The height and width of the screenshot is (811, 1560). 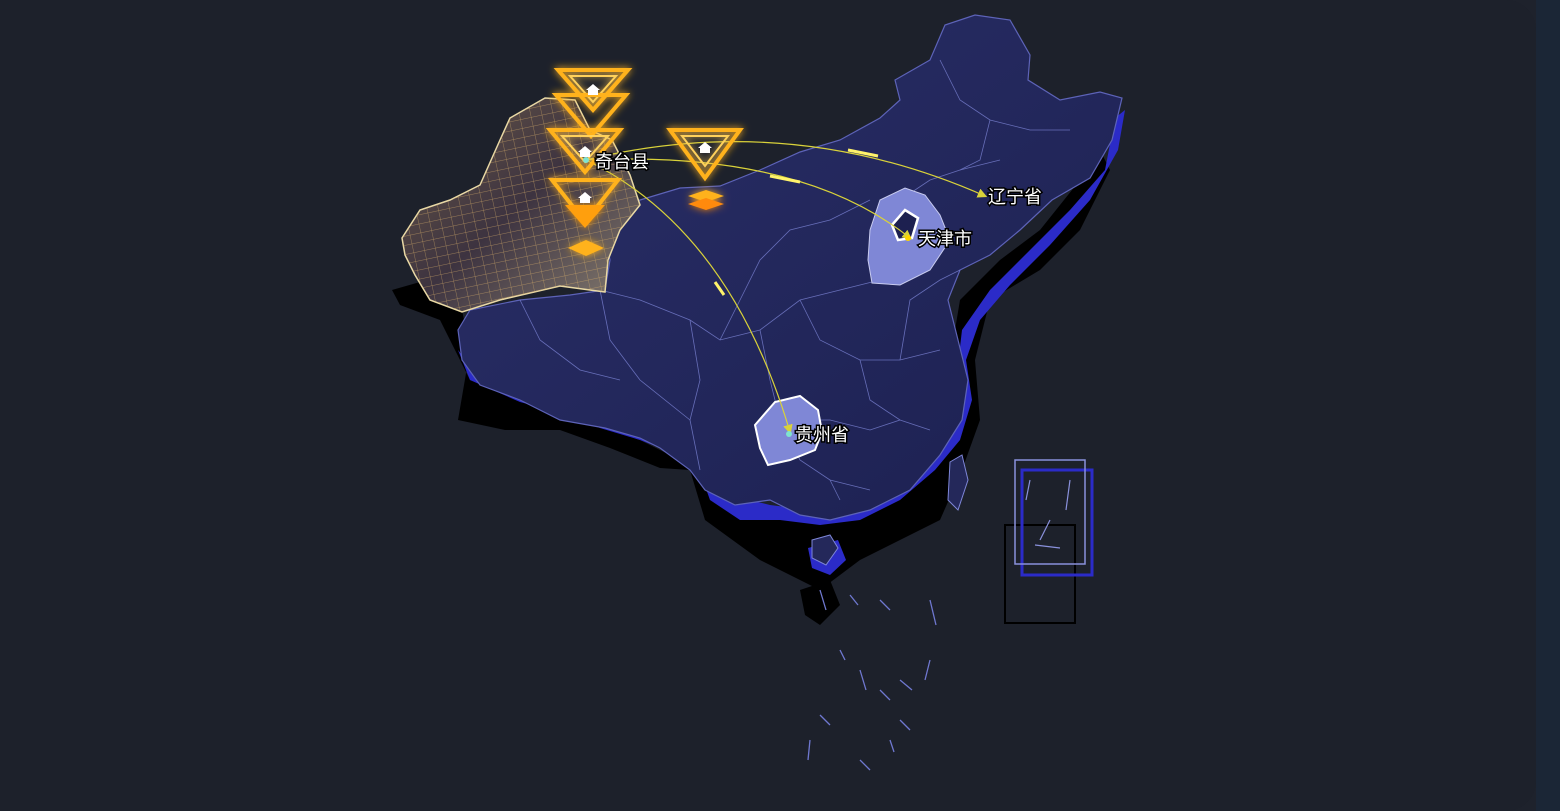 What do you see at coordinates (748, 199) in the screenshot?
I see `flow-line-tianjin` at bounding box center [748, 199].